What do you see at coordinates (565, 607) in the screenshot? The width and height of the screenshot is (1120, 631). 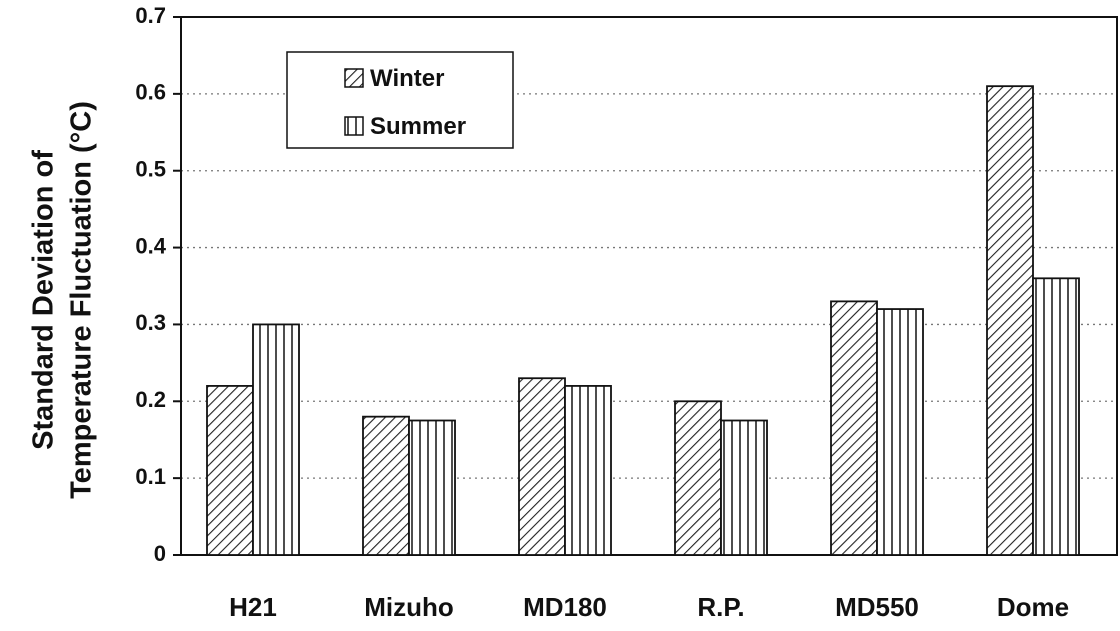 I see `x-category-label: MD180` at bounding box center [565, 607].